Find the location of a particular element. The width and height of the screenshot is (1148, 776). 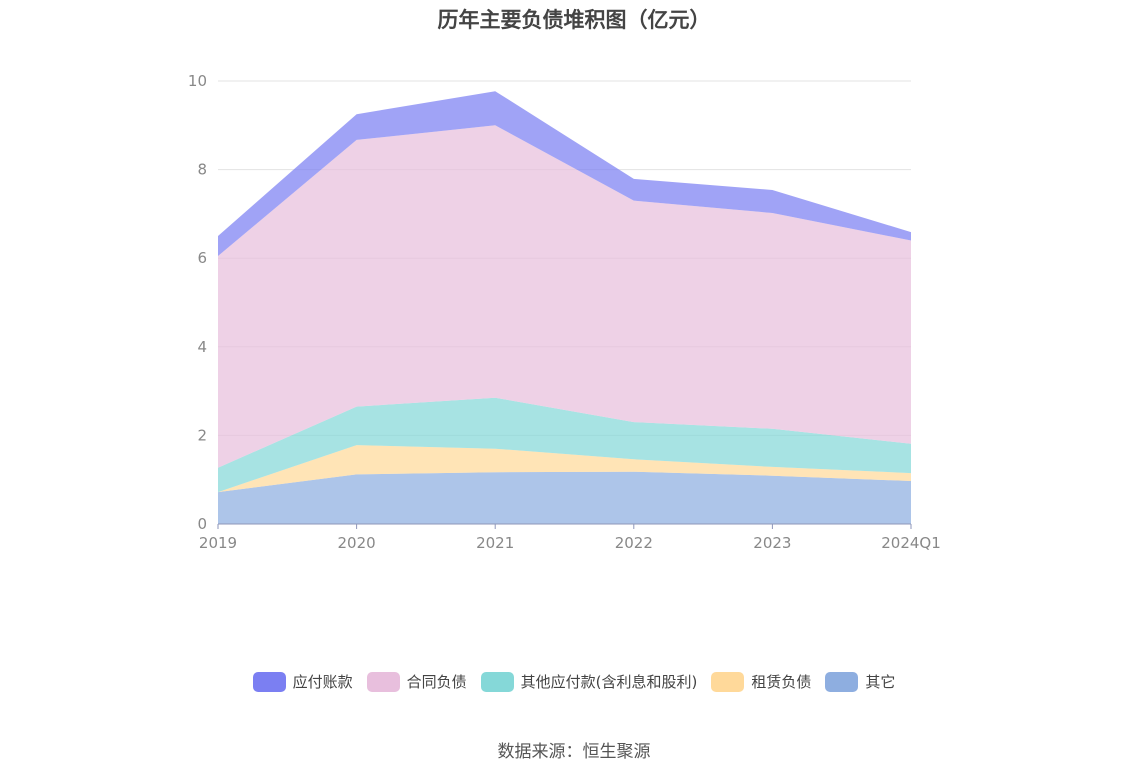

x-tick-label: 2019 is located at coordinates (218, 543).